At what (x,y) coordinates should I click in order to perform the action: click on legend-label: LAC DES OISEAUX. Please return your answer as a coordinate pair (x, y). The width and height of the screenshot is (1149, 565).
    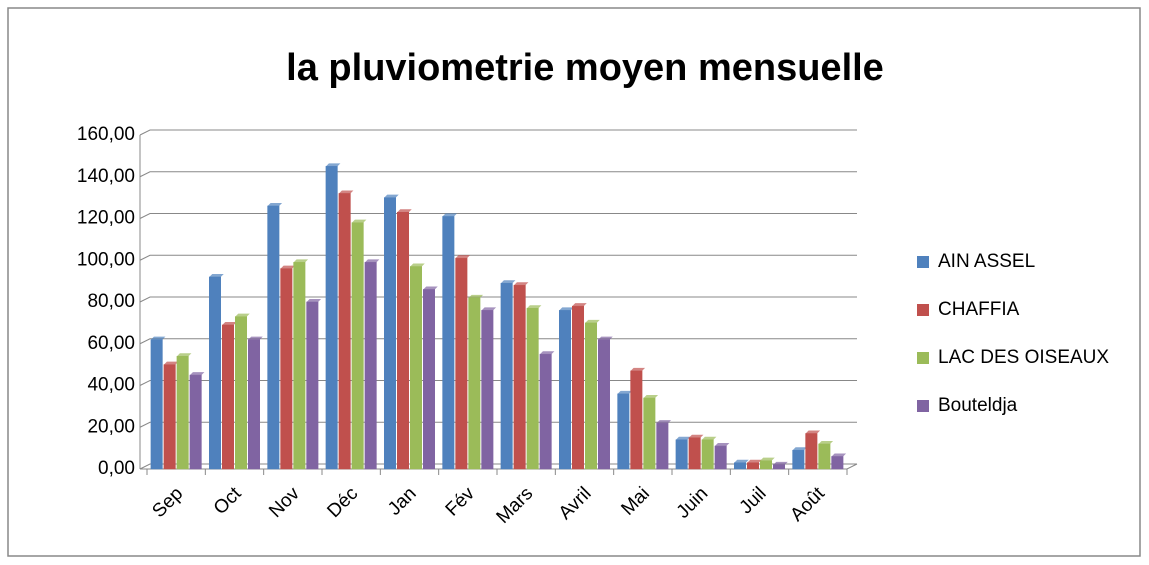
    Looking at the image, I should click on (1023, 357).